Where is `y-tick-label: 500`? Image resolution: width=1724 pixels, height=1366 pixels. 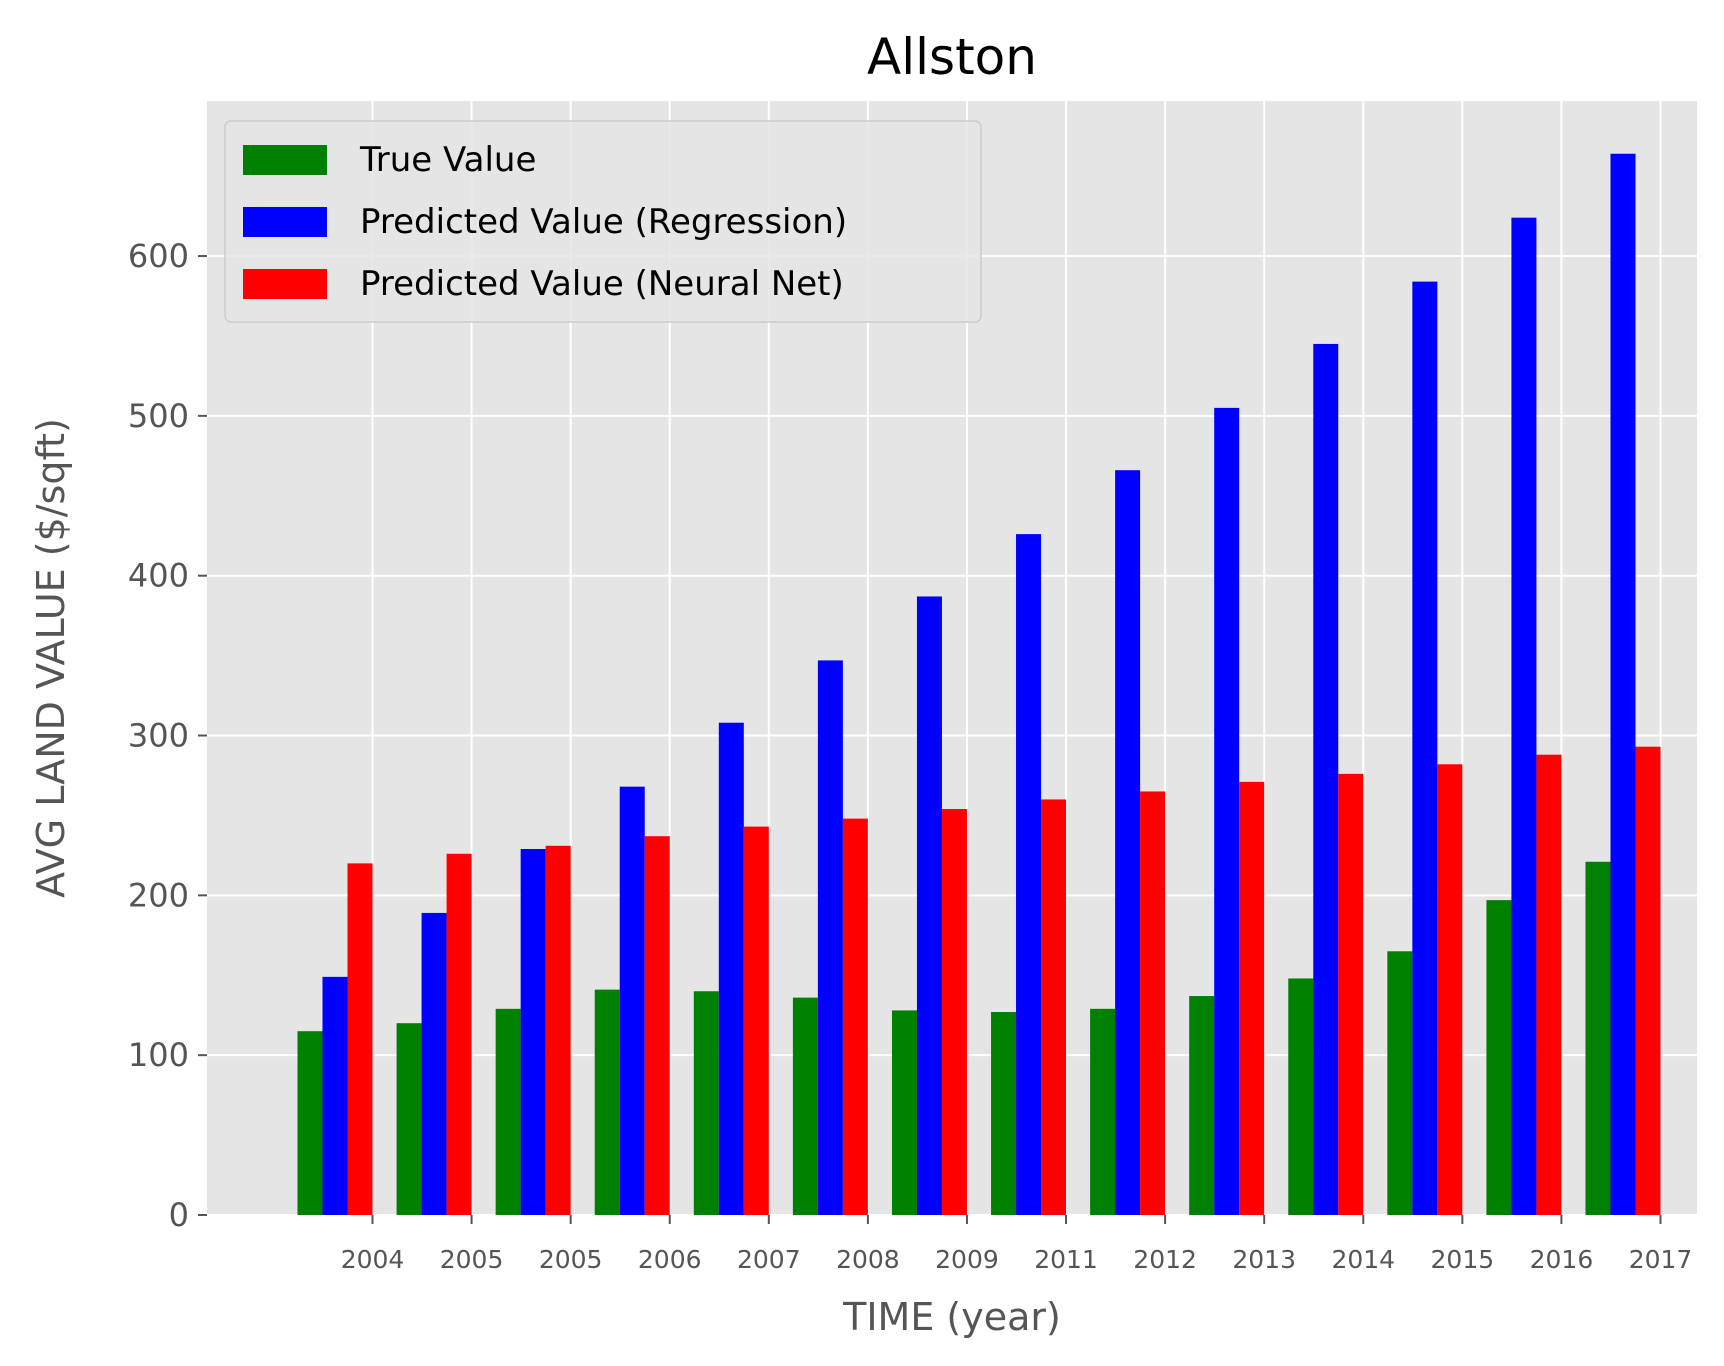
y-tick-label: 500 is located at coordinates (158, 416).